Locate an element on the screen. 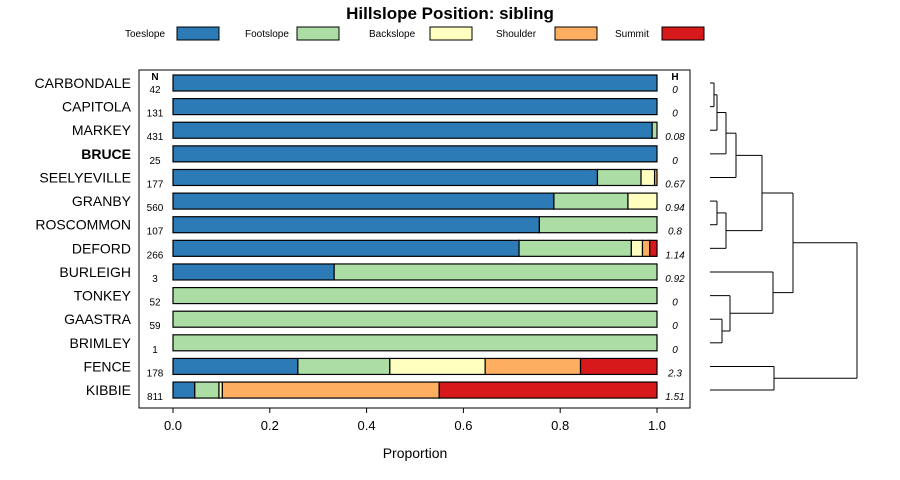 This screenshot has height=480, width=900. h-value: 0.8 is located at coordinates (675, 232).